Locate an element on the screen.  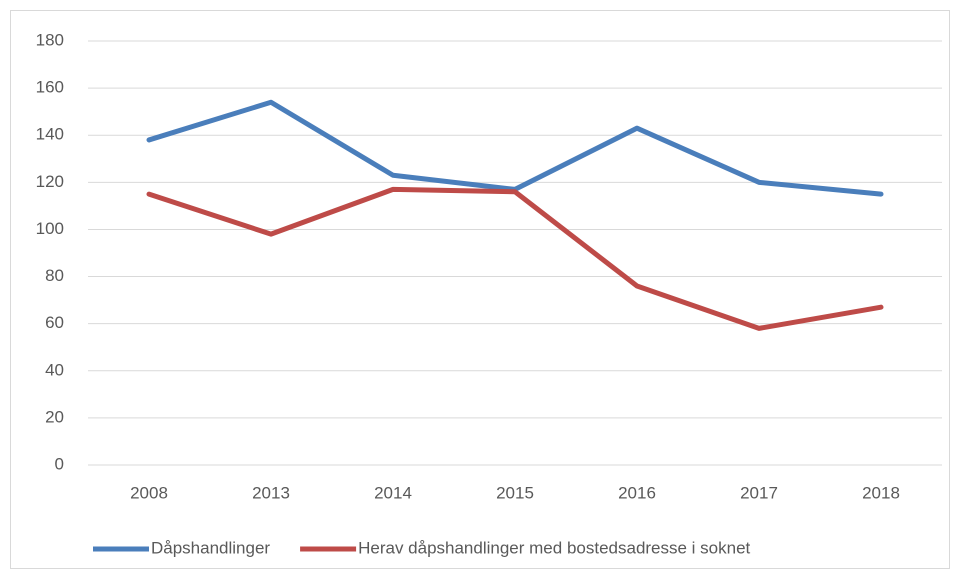
y-tick-label: 40 is located at coordinates (54, 369).